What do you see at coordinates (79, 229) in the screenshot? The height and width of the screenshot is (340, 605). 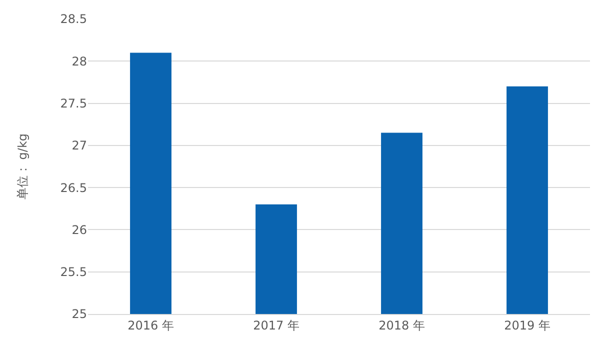 I see `y-tick-label: 26` at bounding box center [79, 229].